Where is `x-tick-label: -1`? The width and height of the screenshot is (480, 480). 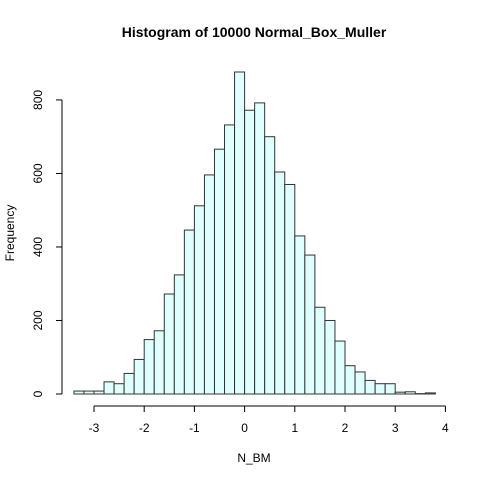 x-tick-label: -1 is located at coordinates (194, 428).